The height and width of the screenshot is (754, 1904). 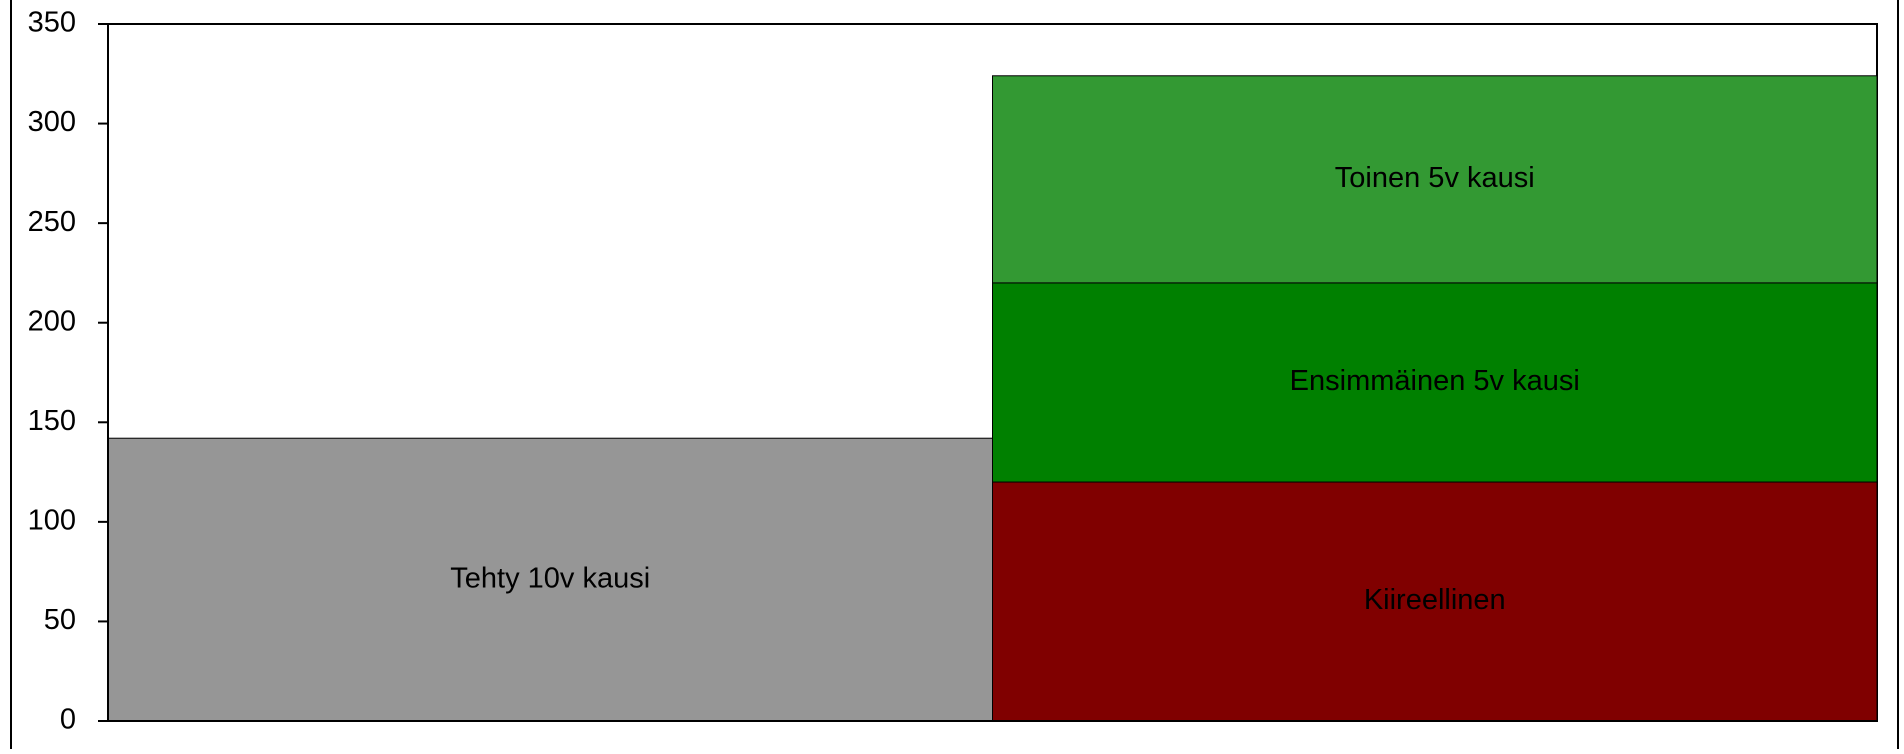 I want to click on segment-label: Toinen 5v kausi, so click(x=1435, y=178).